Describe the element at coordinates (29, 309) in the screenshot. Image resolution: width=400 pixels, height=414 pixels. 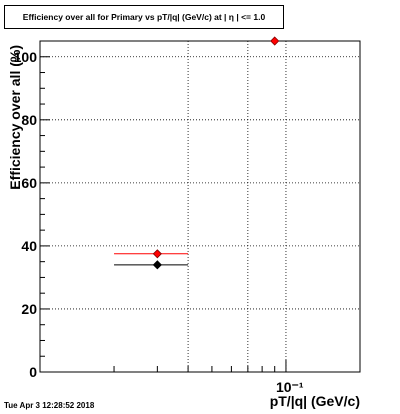
I see `y-tick-label: 20` at that location.